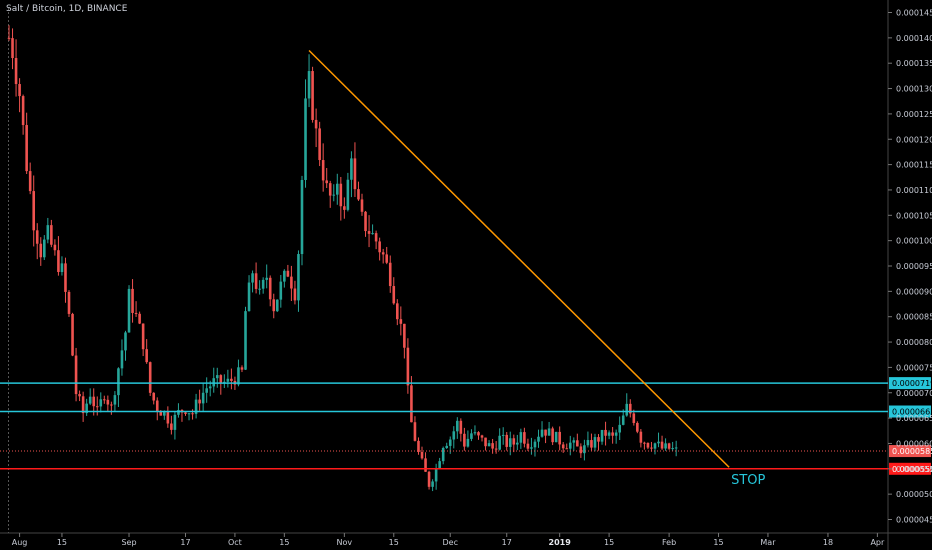  I want to click on x-tick-label: 18, so click(828, 542).